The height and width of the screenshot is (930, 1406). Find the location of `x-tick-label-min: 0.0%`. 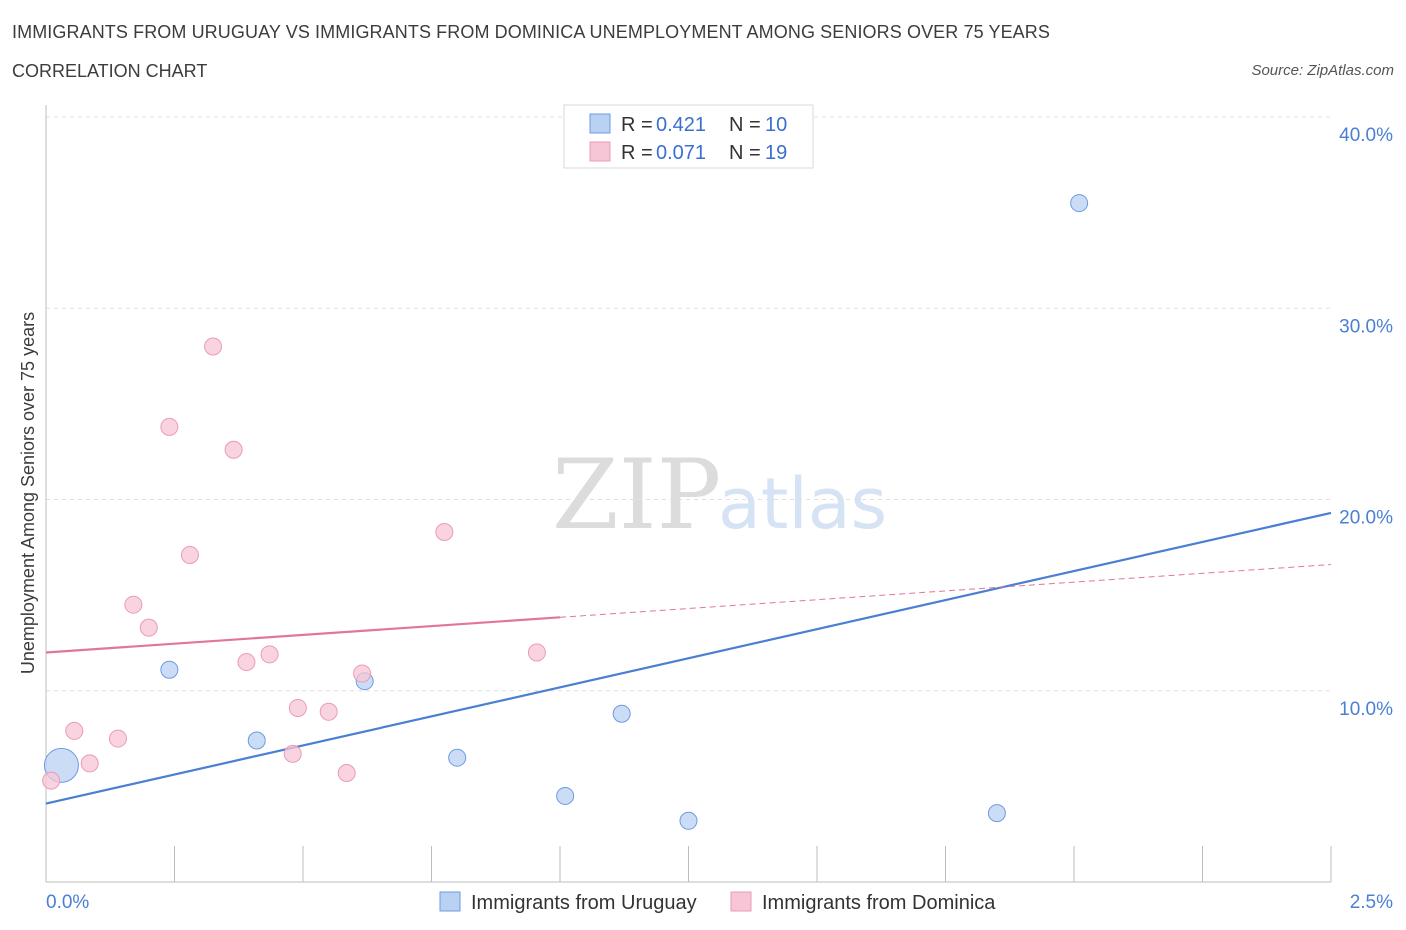

x-tick-label-min: 0.0% is located at coordinates (67, 902).